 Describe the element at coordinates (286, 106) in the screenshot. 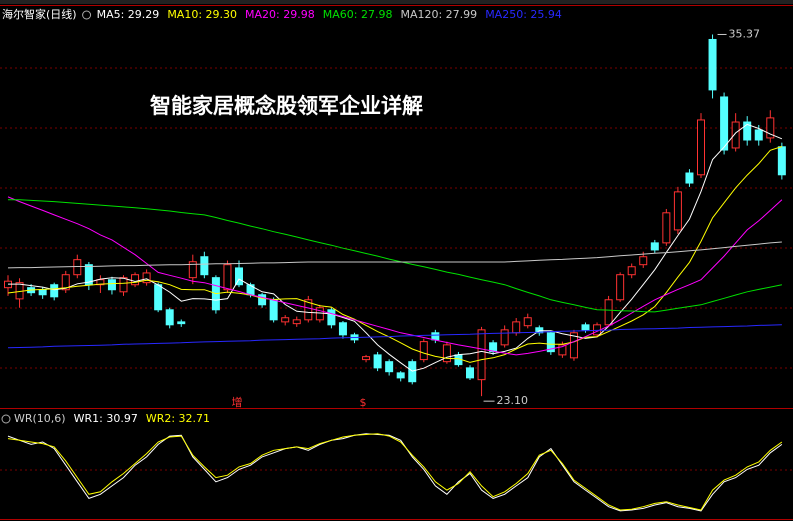

I see `annotation: 智能家居概念股领军企业详解` at that location.